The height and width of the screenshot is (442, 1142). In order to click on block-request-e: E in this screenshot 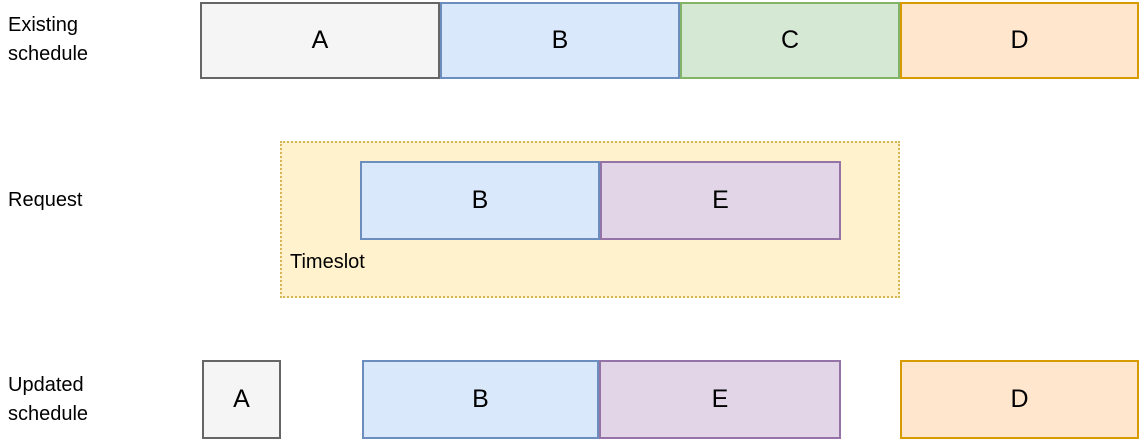, I will do `click(720, 200)`.